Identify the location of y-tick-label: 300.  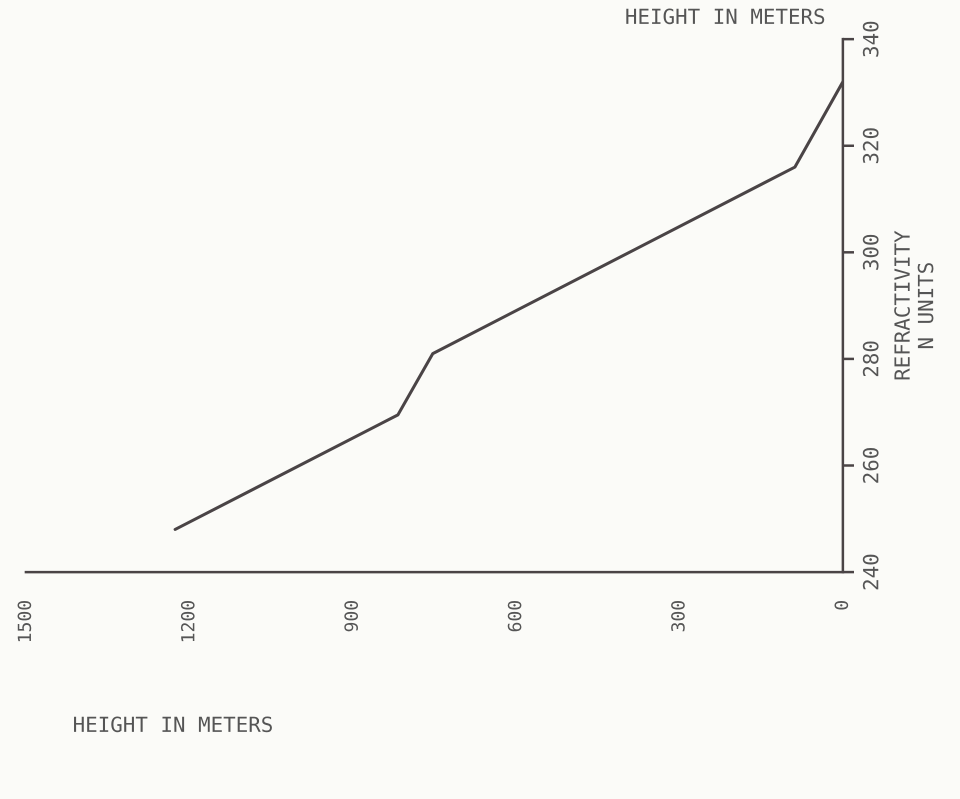
(870, 252).